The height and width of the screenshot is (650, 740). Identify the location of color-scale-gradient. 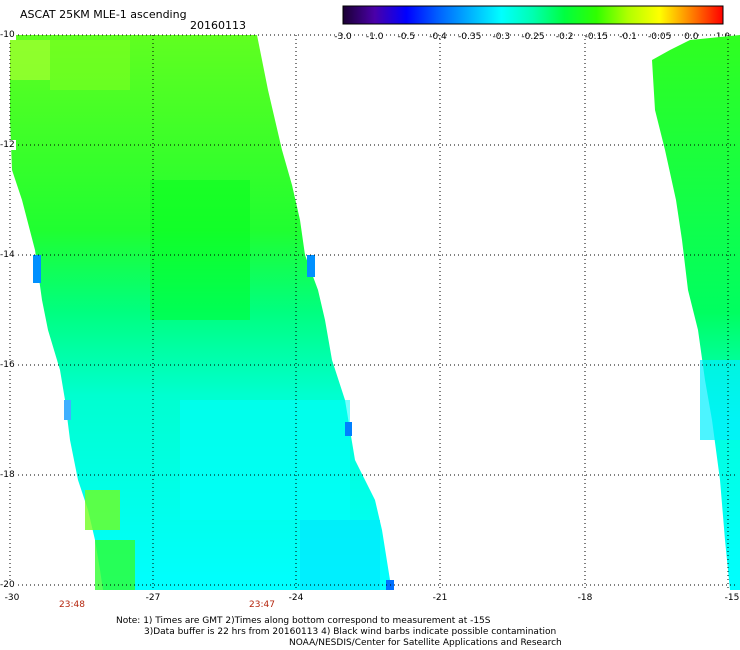
(533, 15).